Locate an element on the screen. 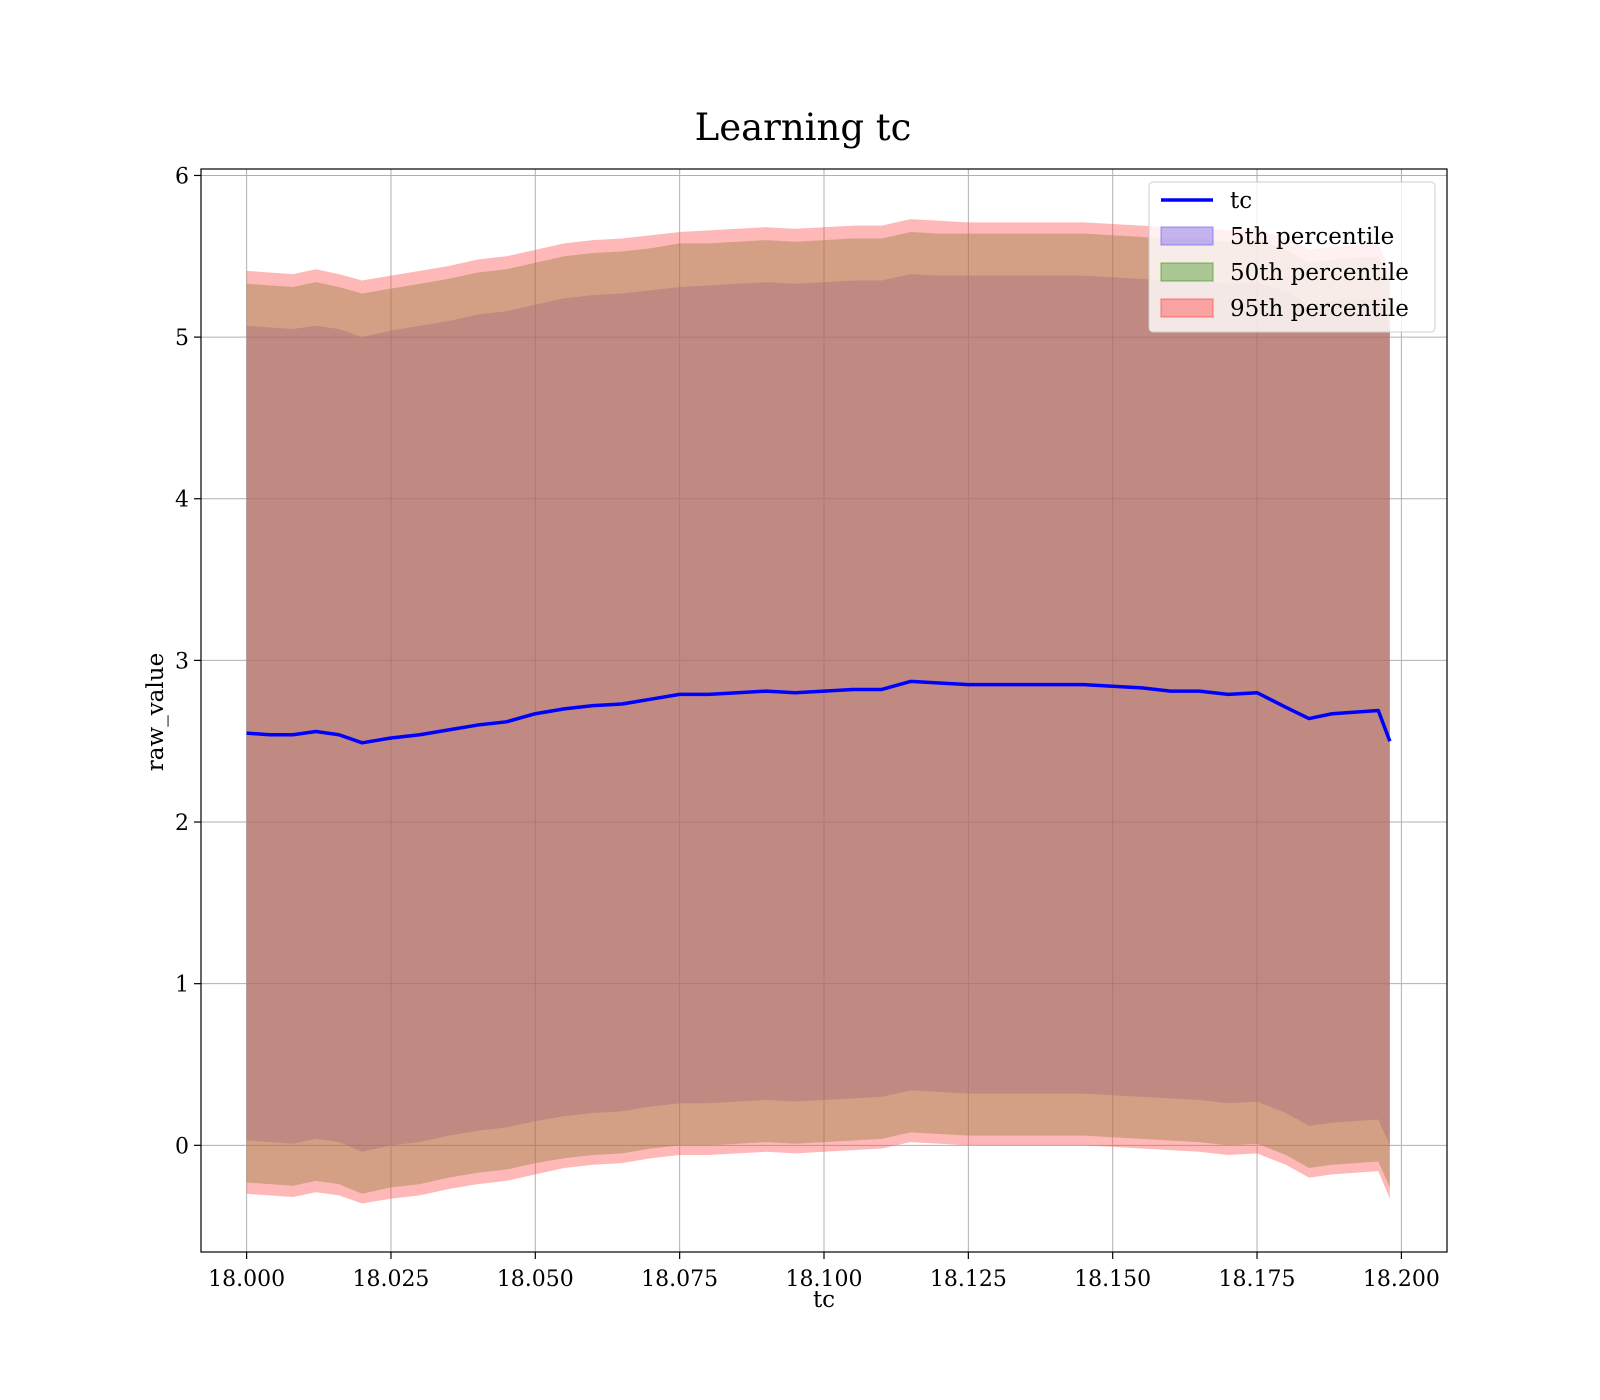 The height and width of the screenshot is (1400, 1600). y-tick-label: 1 is located at coordinates (182, 985).